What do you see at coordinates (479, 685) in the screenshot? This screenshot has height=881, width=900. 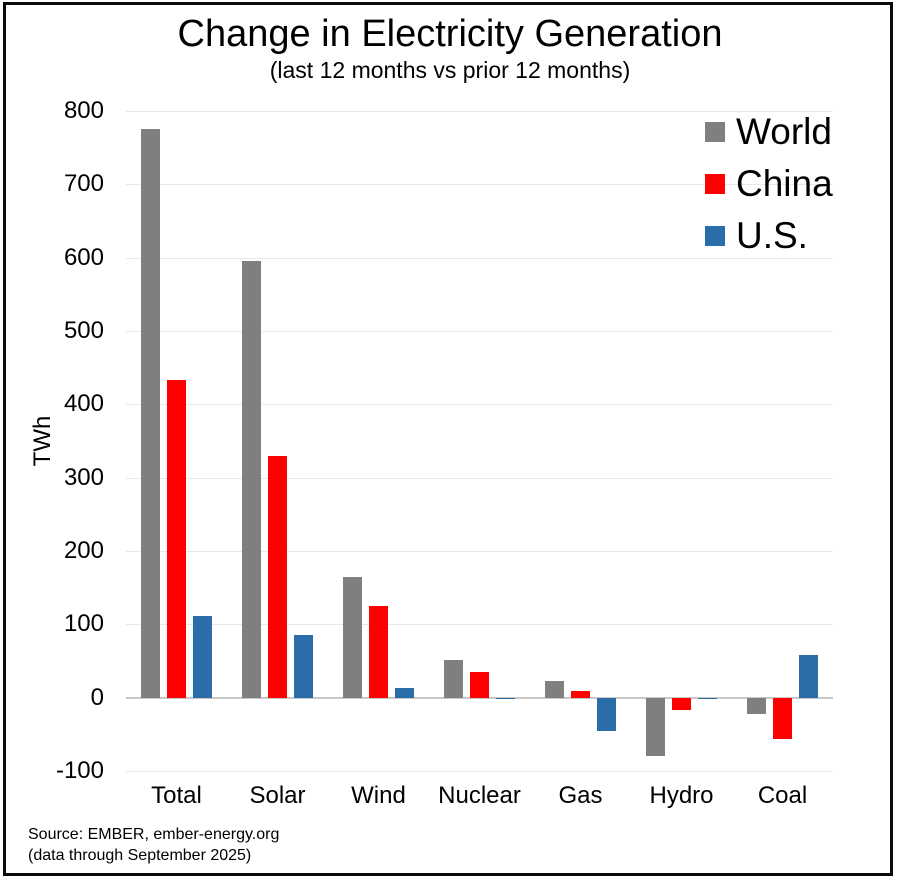 I see `bar-nuclear-china` at bounding box center [479, 685].